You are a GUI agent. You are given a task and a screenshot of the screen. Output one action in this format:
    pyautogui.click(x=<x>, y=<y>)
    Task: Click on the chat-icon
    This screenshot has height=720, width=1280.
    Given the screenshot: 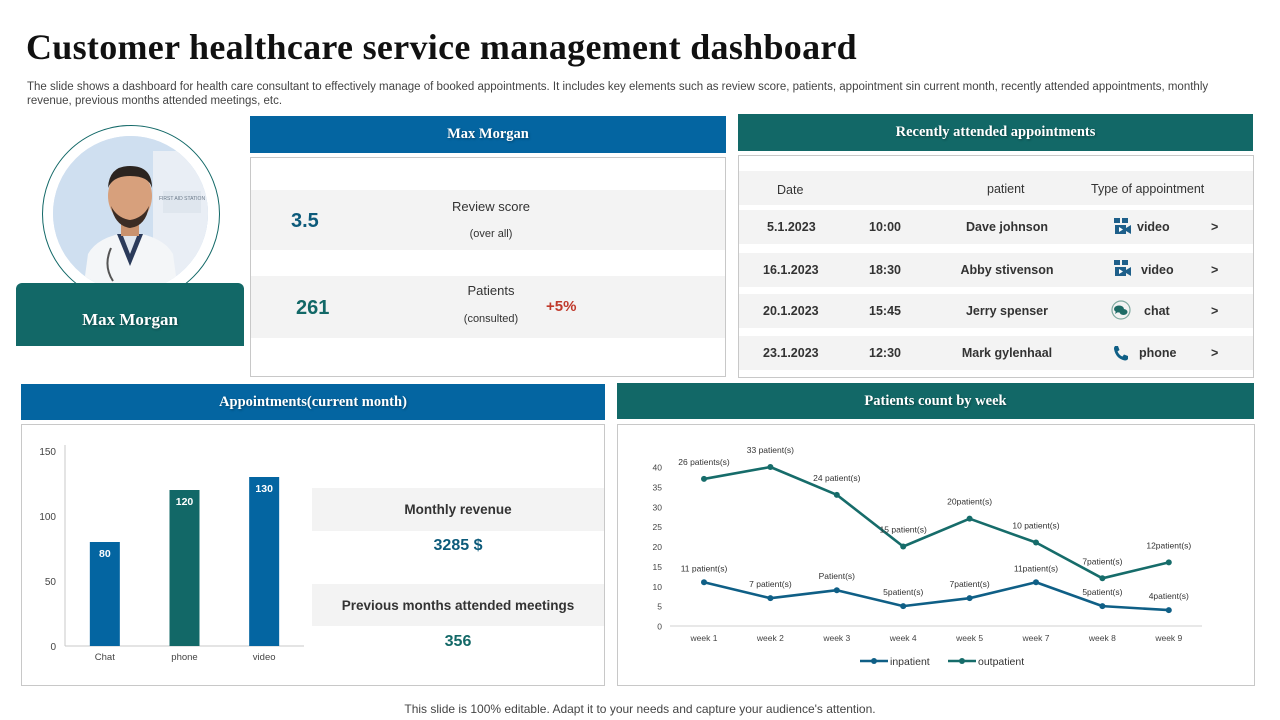 What is the action you would take?
    pyautogui.click(x=1121, y=310)
    